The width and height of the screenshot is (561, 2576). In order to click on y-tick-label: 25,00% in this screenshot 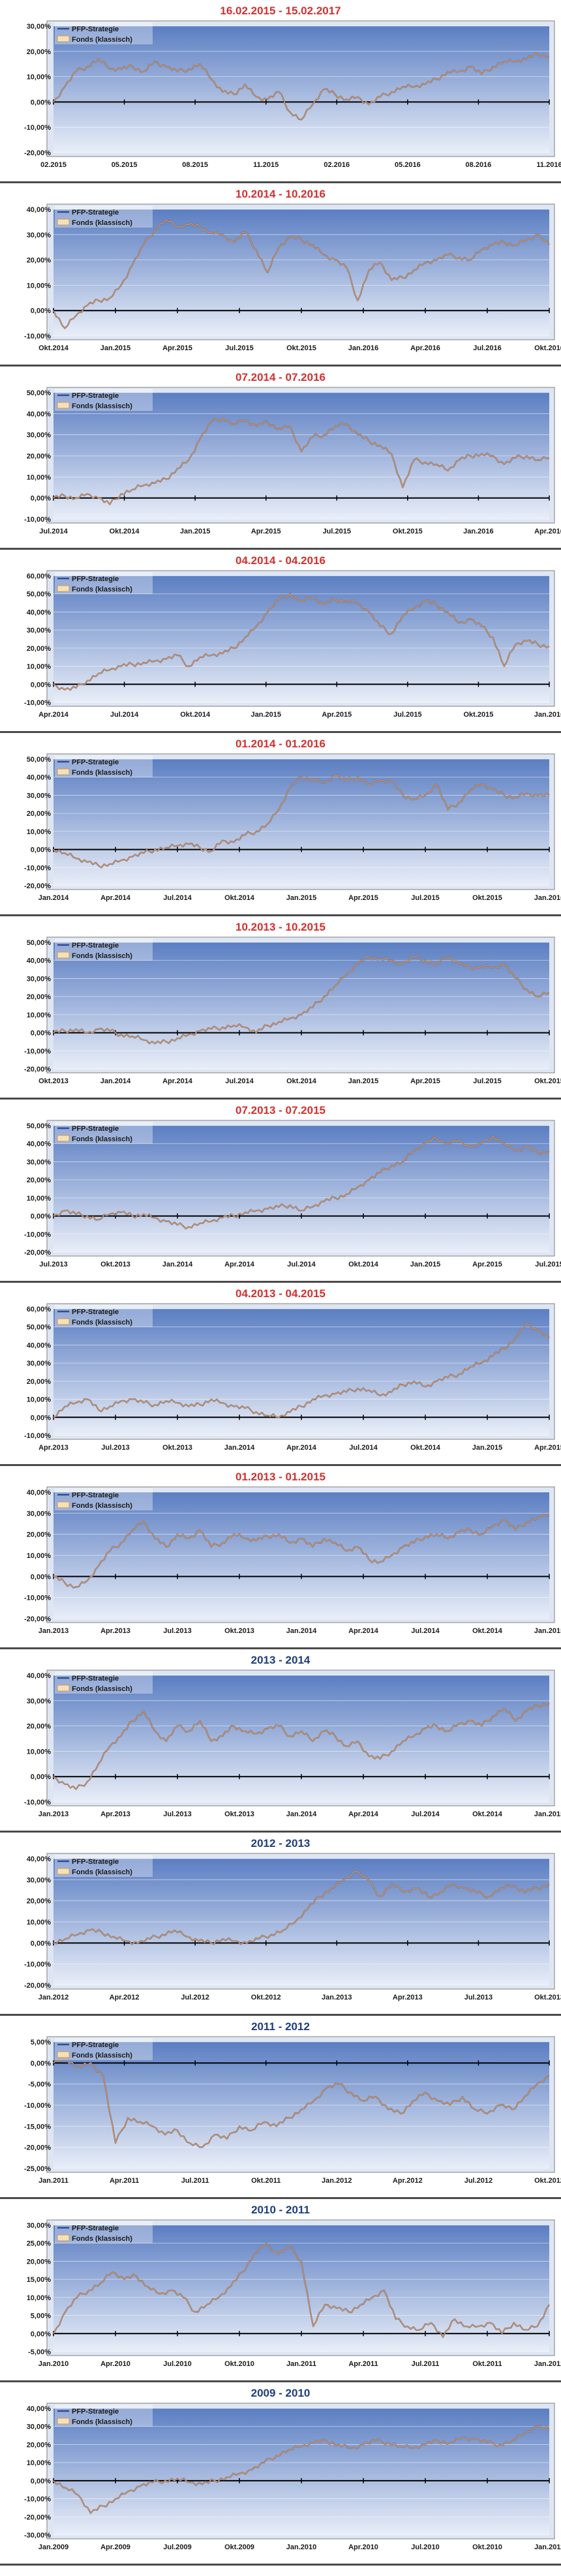, I will do `click(39, 2244)`.